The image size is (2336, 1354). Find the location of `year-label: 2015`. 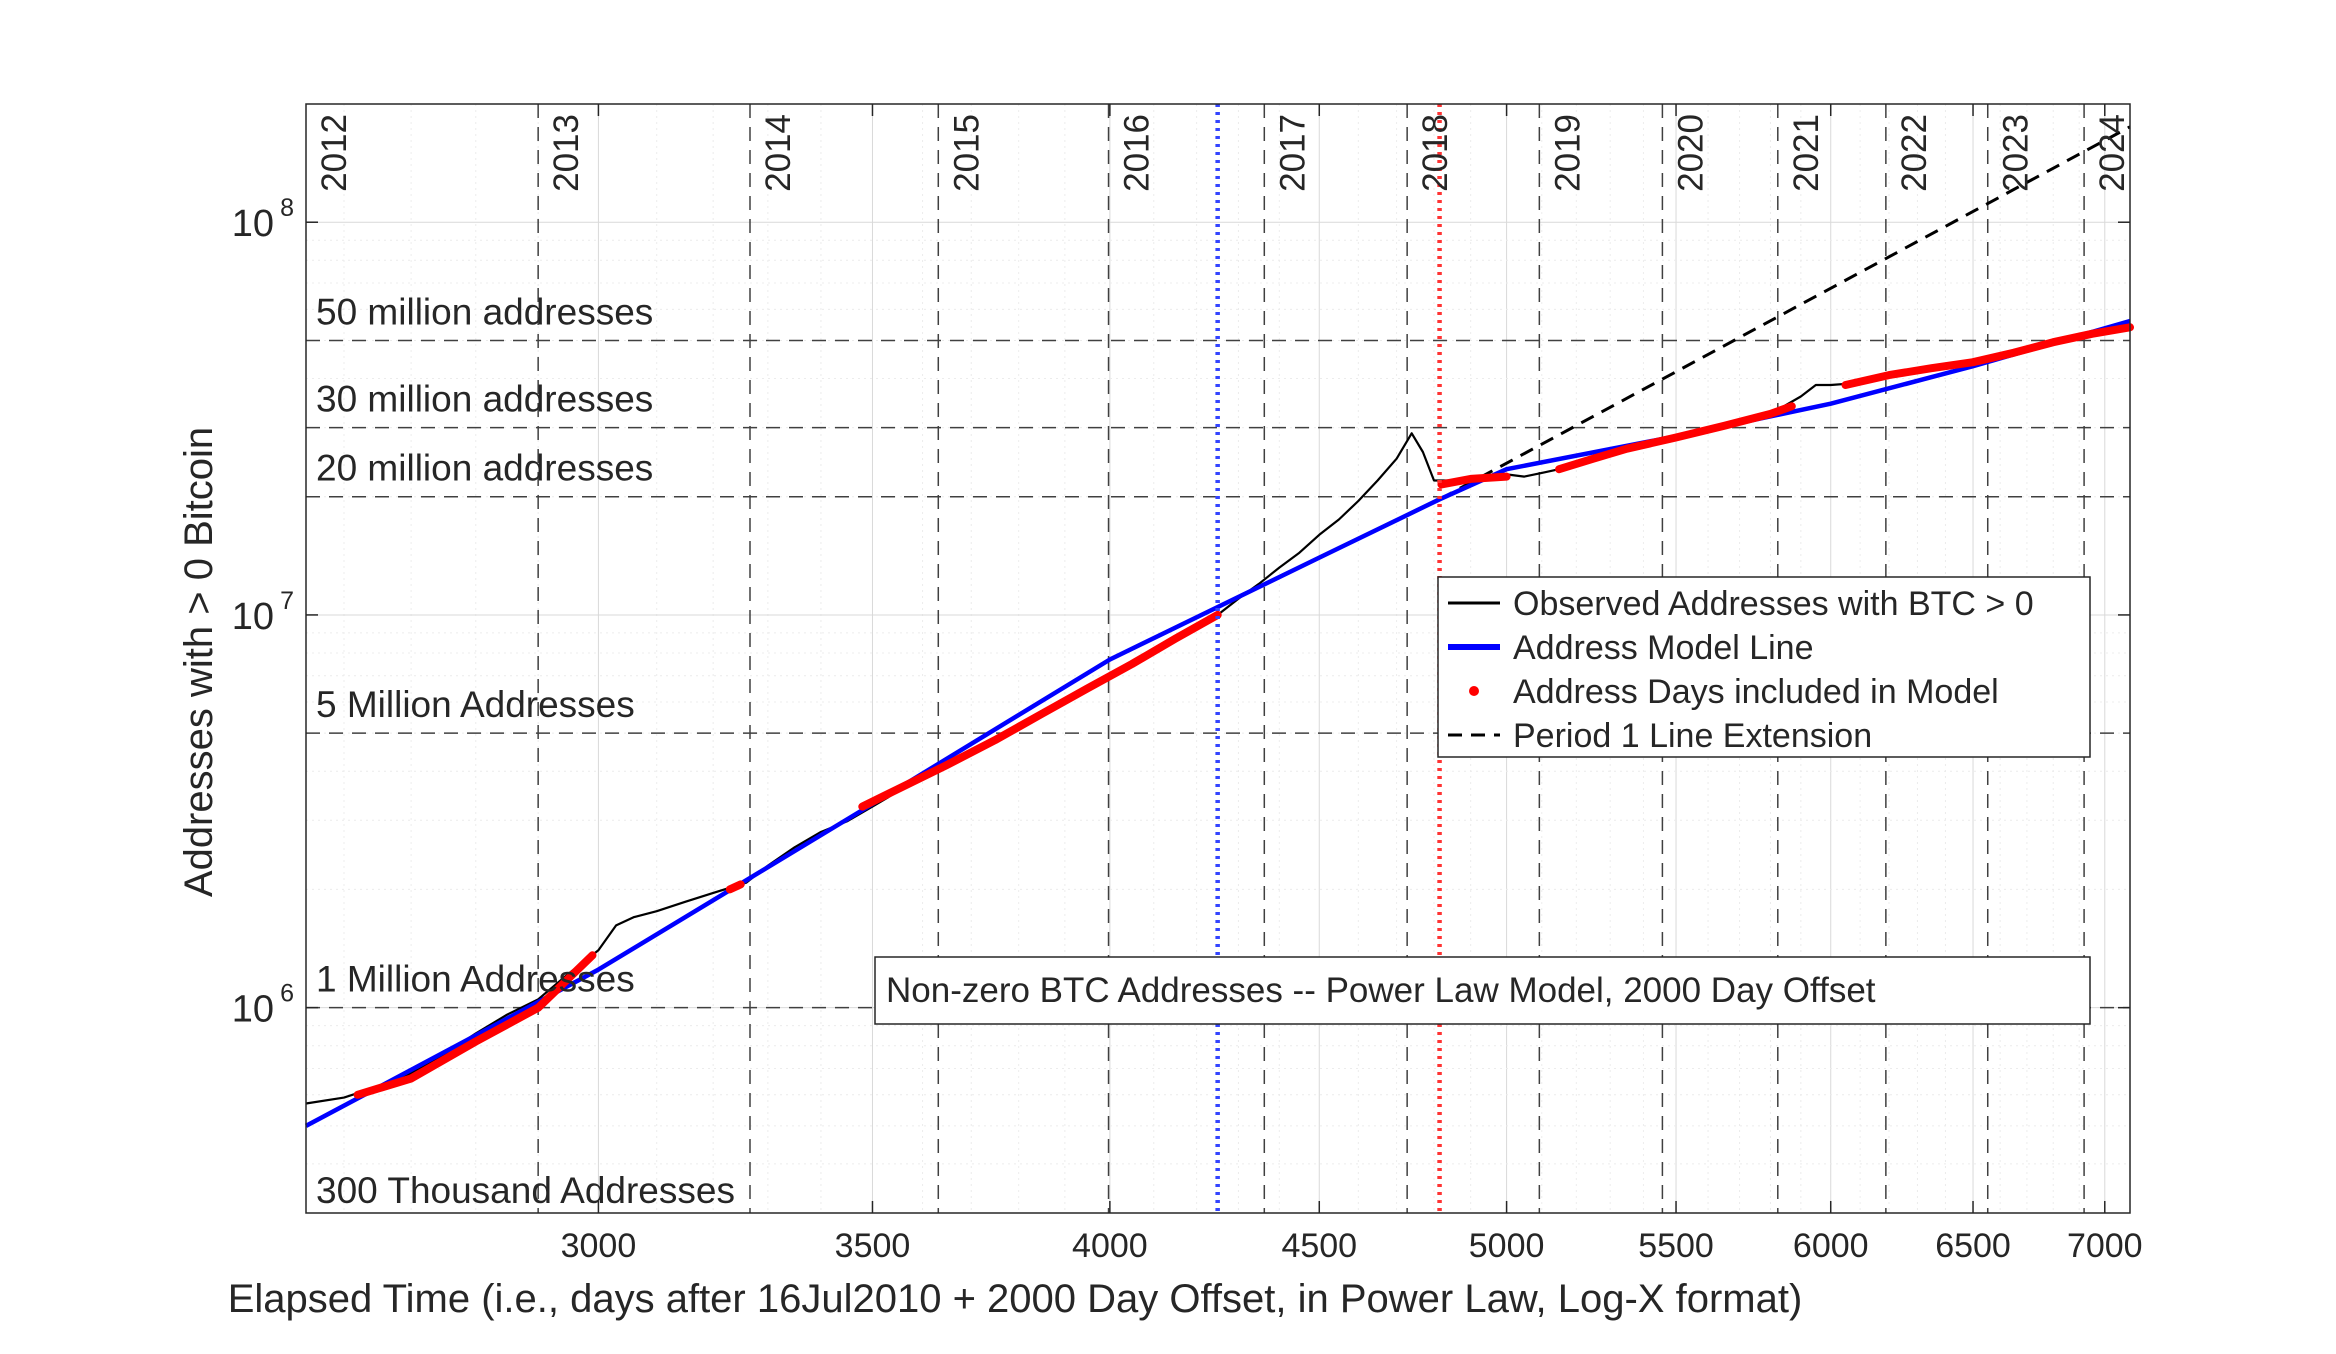

year-label: 2015 is located at coordinates (966, 153).